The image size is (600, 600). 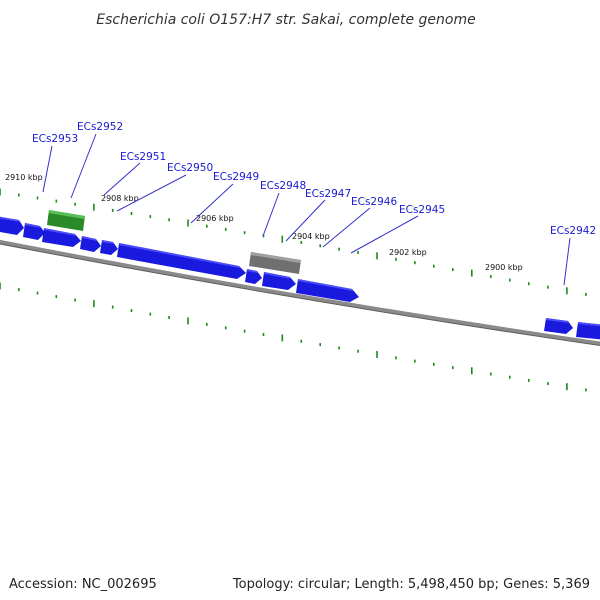 What do you see at coordinates (236, 177) in the screenshot?
I see `gene-label-ecs2949: ECs2949` at bounding box center [236, 177].